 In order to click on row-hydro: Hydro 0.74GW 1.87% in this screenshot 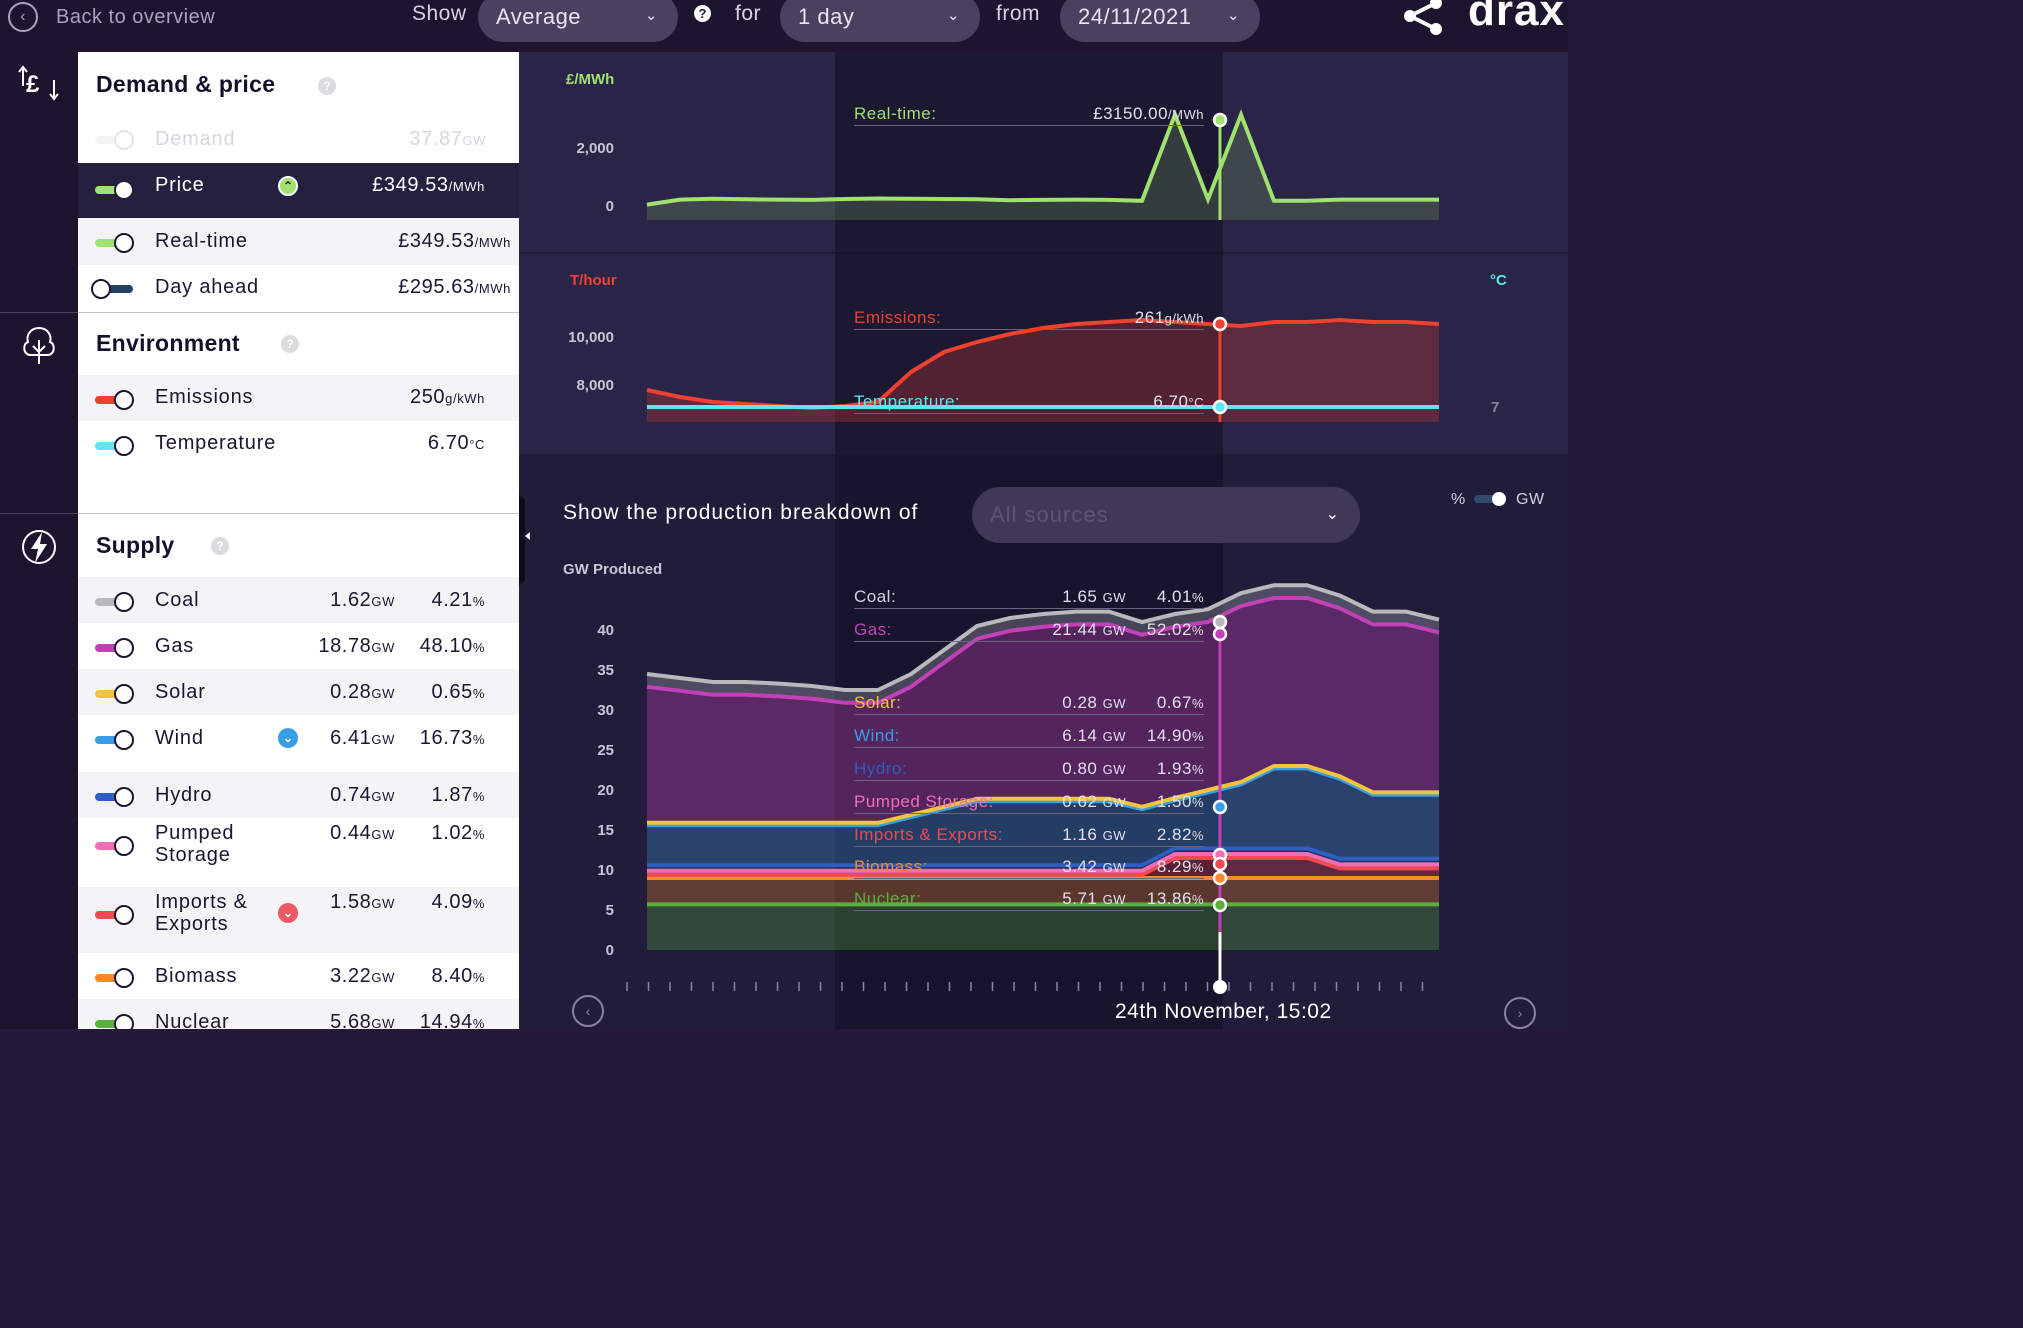, I will do `click(298, 795)`.